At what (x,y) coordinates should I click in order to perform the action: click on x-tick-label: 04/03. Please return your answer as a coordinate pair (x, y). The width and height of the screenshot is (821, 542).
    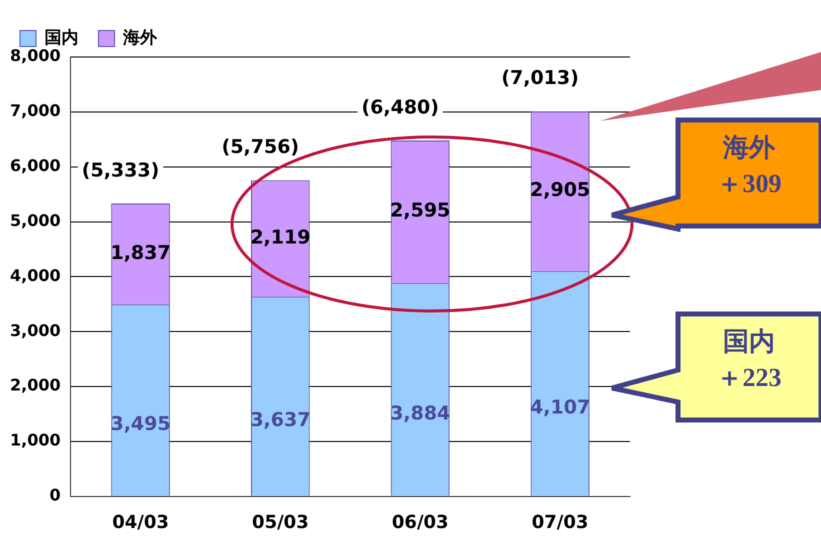
    Looking at the image, I should click on (140, 522).